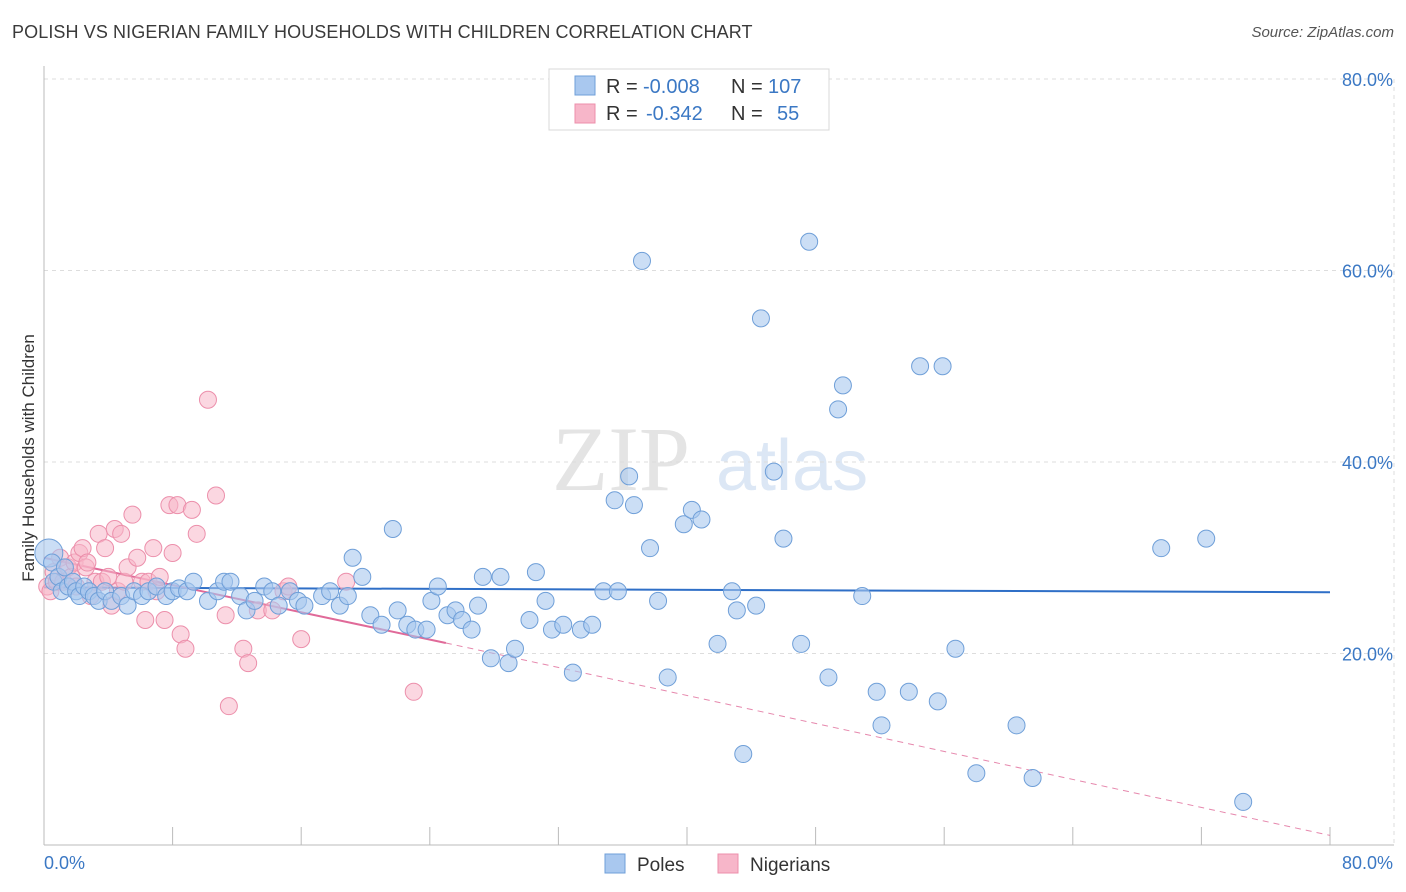  I want to click on legend-nigerians-r-label: R =, so click(622, 114).